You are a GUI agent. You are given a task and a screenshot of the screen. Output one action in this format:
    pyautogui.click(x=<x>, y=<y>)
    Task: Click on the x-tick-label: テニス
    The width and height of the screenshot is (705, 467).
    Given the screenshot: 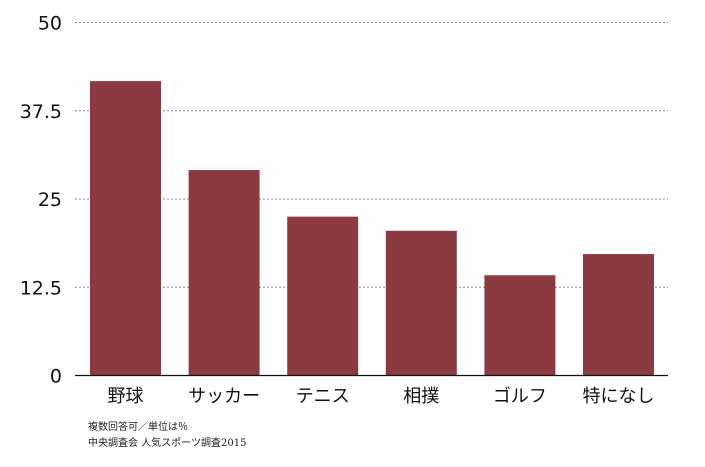 What is the action you would take?
    pyautogui.click(x=323, y=396)
    